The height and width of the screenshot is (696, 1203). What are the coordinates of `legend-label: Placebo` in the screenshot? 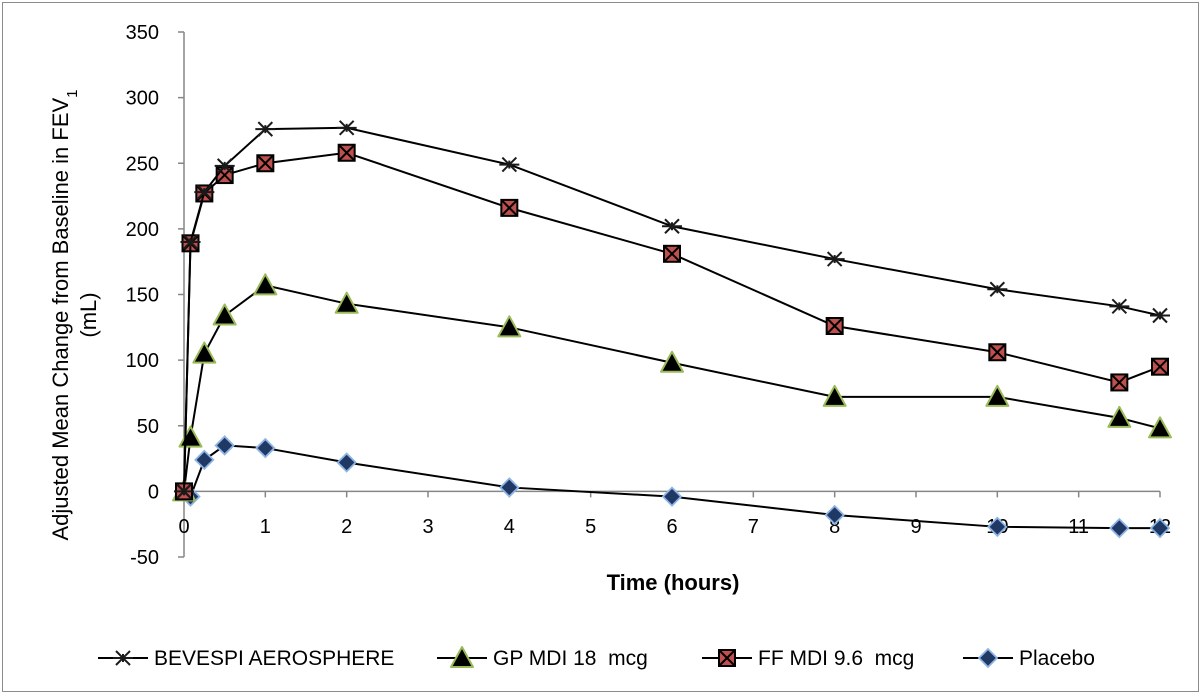 It's located at (1057, 658).